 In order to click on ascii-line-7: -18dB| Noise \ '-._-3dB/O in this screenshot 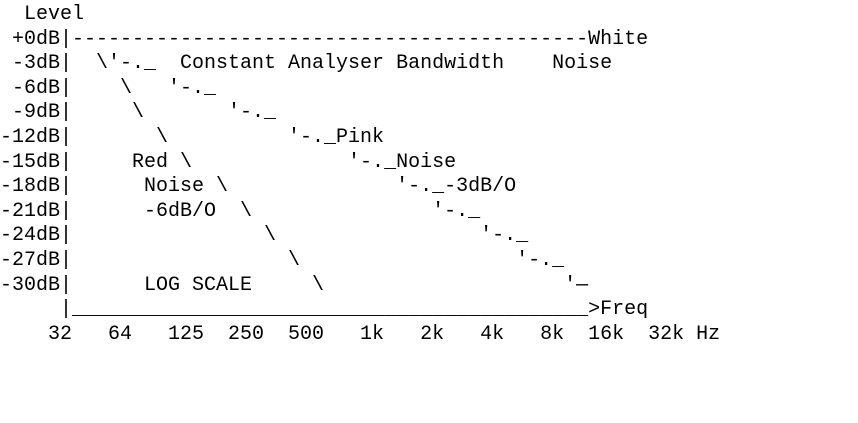, I will do `click(258, 187)`.